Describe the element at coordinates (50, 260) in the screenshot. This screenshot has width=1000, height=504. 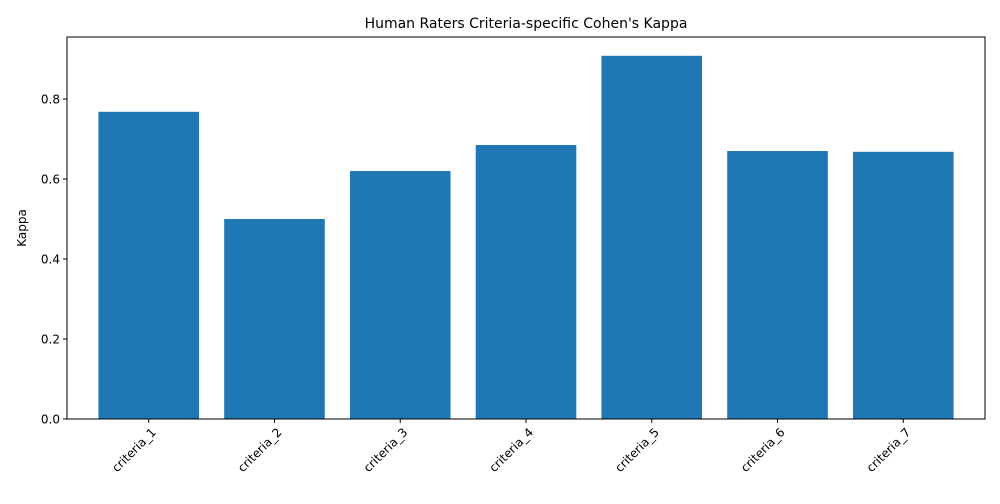
I see `y-tick-label: 0.4` at that location.